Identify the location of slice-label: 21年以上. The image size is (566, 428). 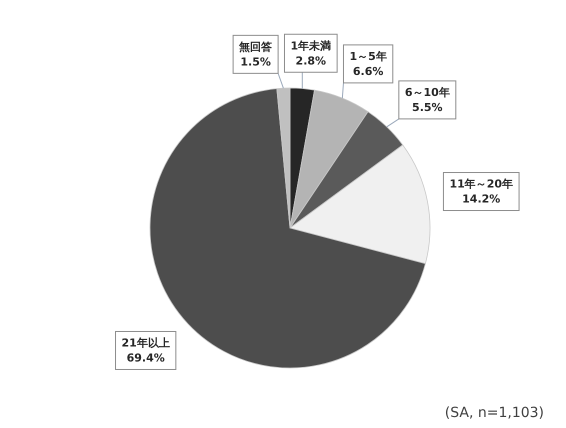
(146, 343).